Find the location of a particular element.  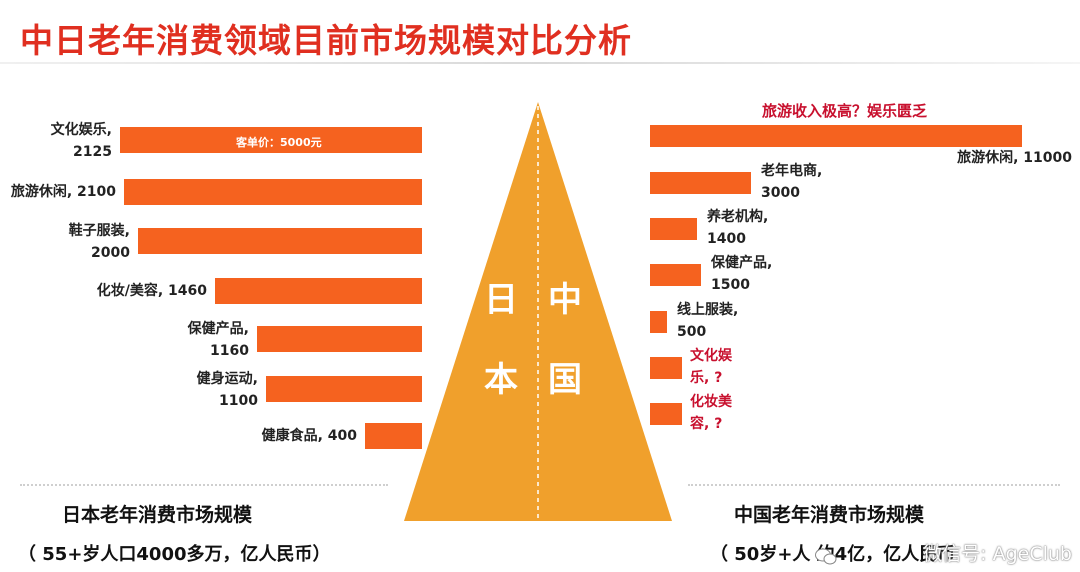

japan-bar-label-4: 化妆/美容, 1460 is located at coordinates (151, 291).